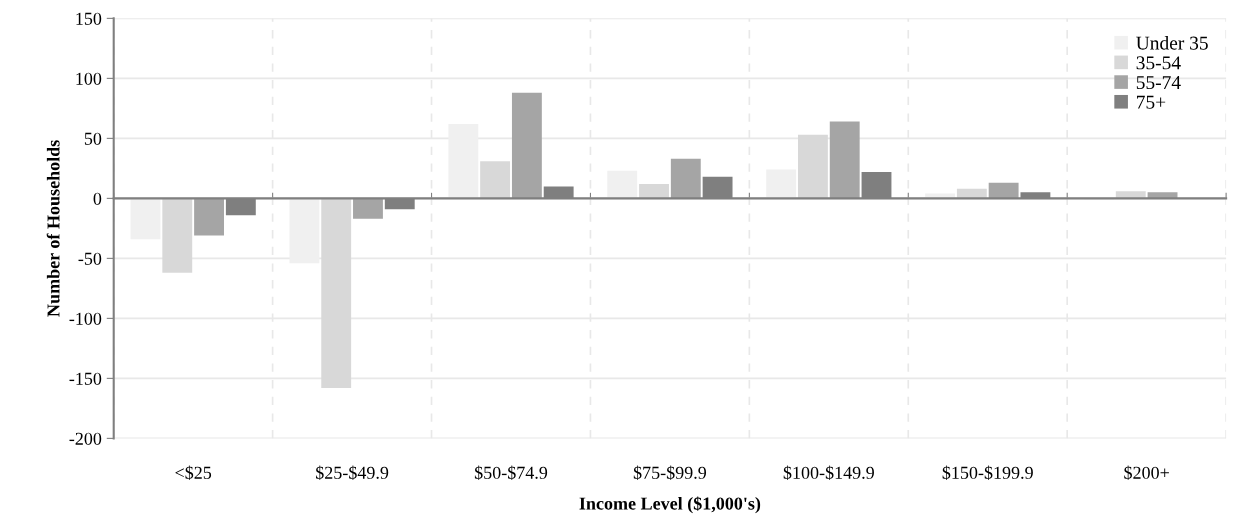 The height and width of the screenshot is (525, 1236). What do you see at coordinates (93, 138) in the screenshot?
I see `y-tick-label: 50` at bounding box center [93, 138].